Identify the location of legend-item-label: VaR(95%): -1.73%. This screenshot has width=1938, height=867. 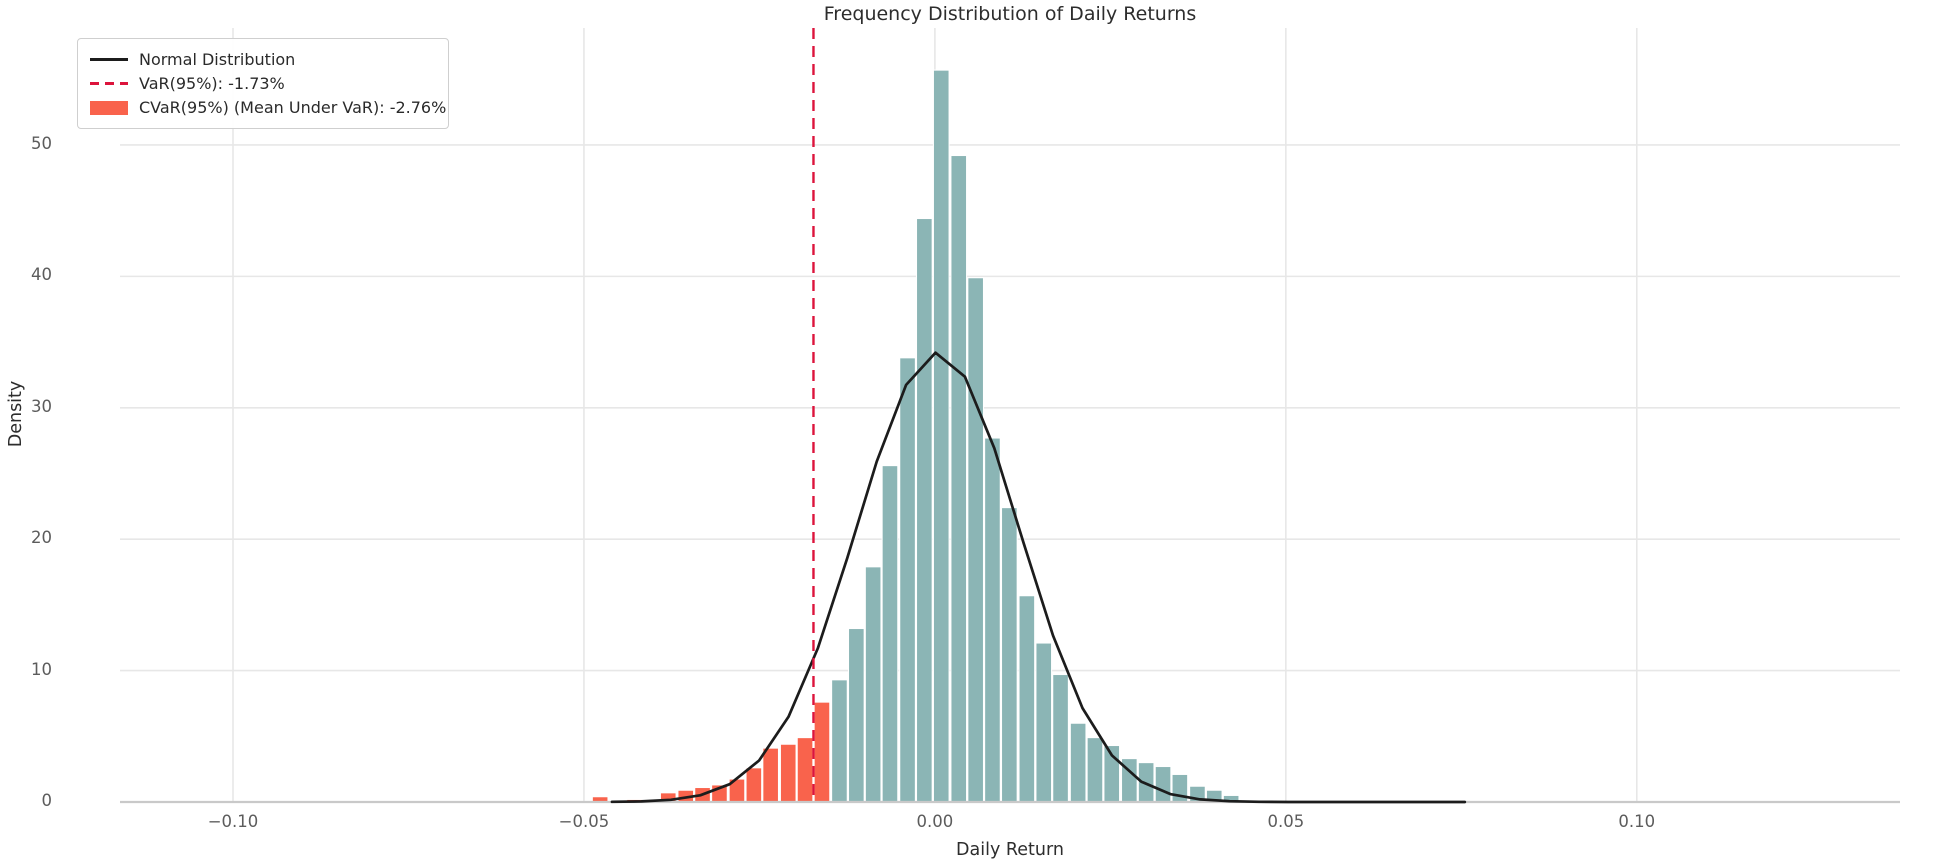
(212, 83).